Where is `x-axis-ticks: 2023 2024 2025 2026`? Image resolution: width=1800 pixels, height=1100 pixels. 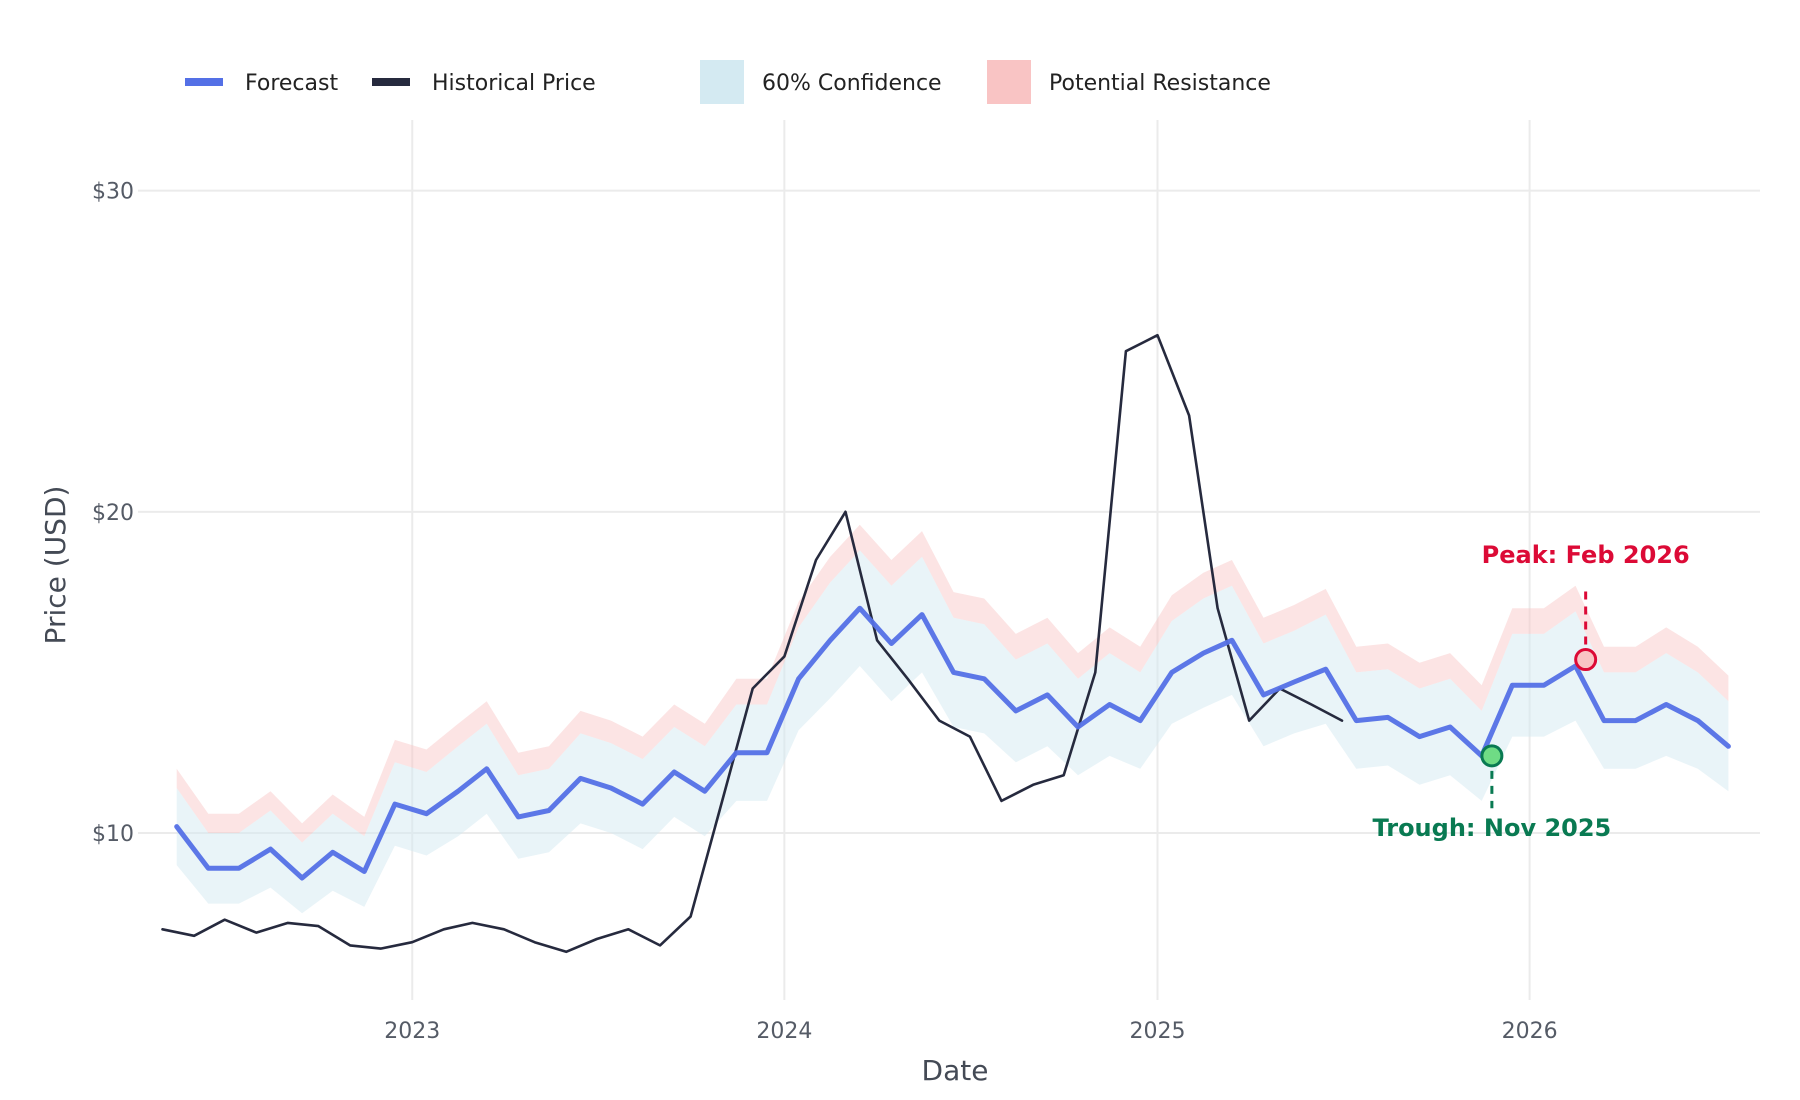
x-axis-ticks: 2023 2024 2025 2026 is located at coordinates (970, 1031).